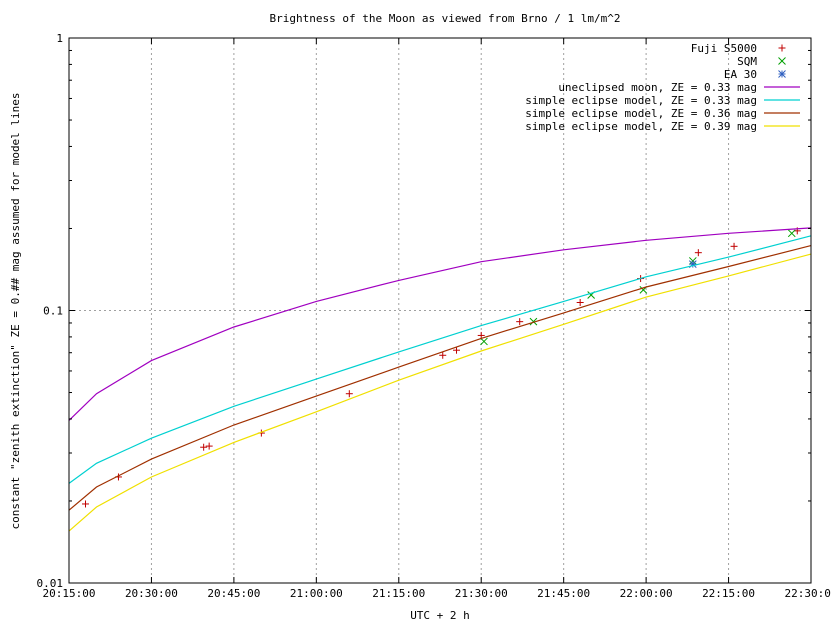 The height and width of the screenshot is (623, 831). Describe the element at coordinates (641, 100) in the screenshot. I see `legend-label-simple-eclipse-model-ze-0-33-mag: simple eclipse model, ZE = 0.33 mag` at that location.